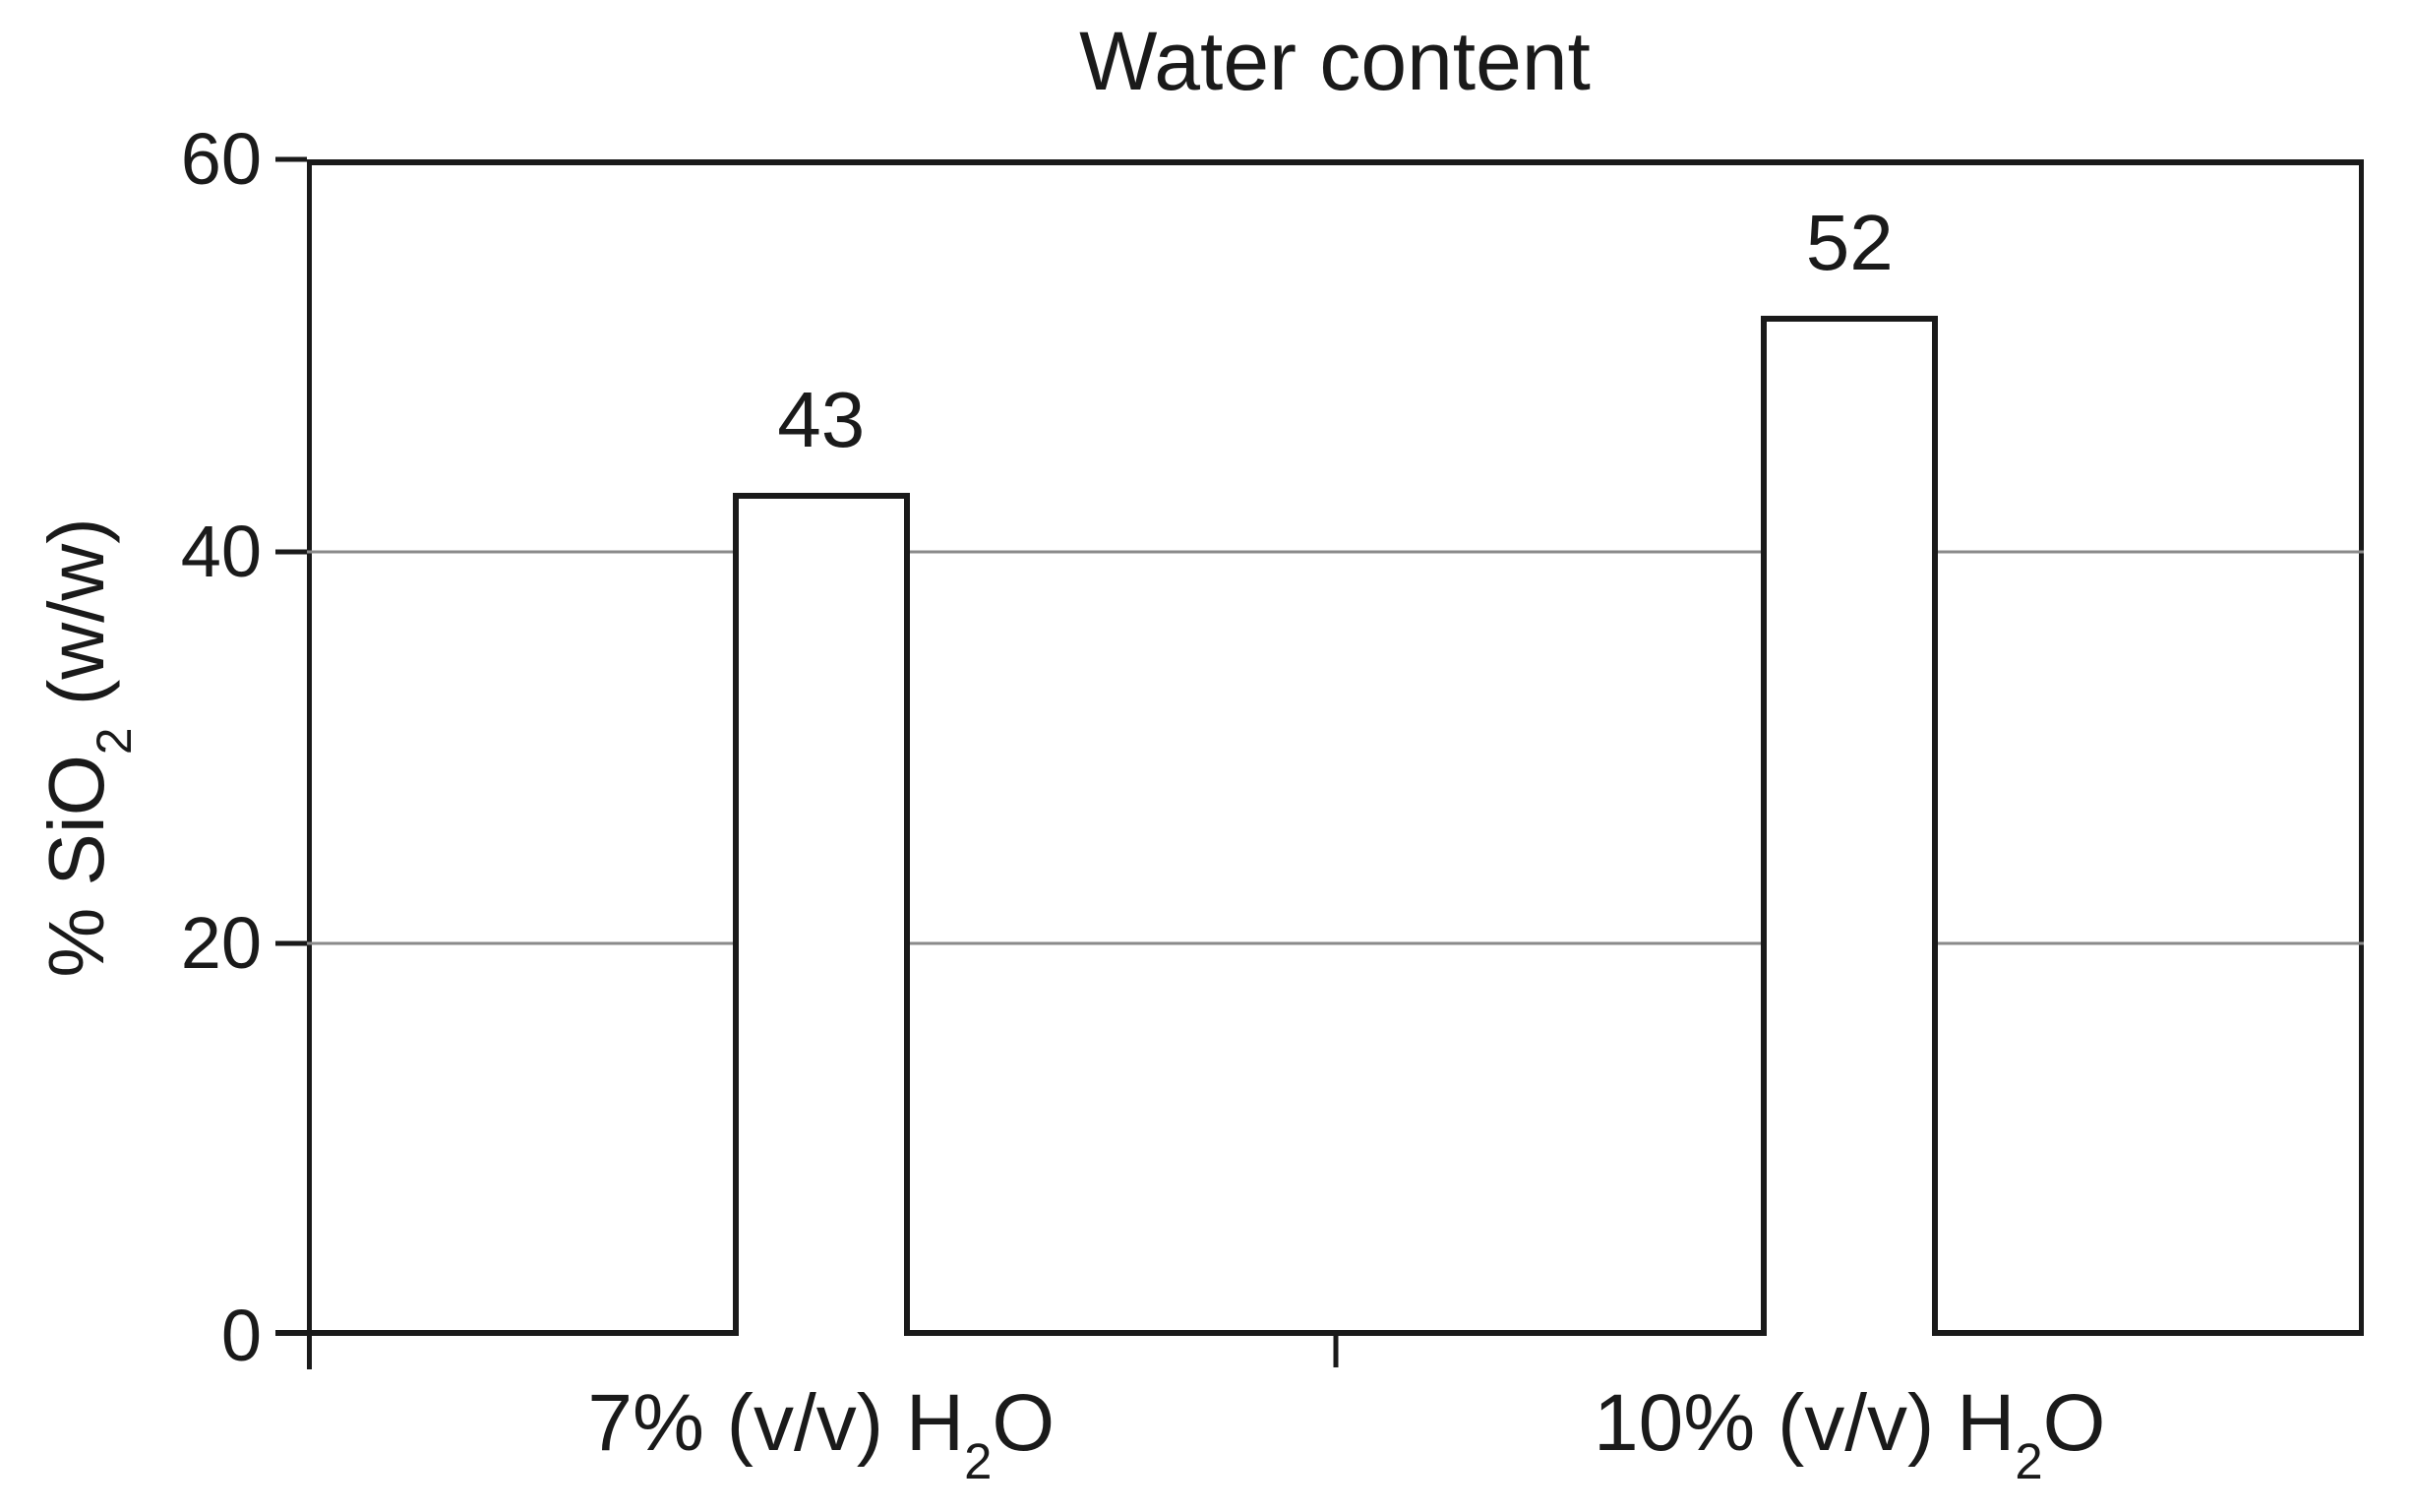 The image size is (2413, 1512). What do you see at coordinates (1024, 1423) in the screenshot?
I see `x-category-label-7pct-suffix: O` at bounding box center [1024, 1423].